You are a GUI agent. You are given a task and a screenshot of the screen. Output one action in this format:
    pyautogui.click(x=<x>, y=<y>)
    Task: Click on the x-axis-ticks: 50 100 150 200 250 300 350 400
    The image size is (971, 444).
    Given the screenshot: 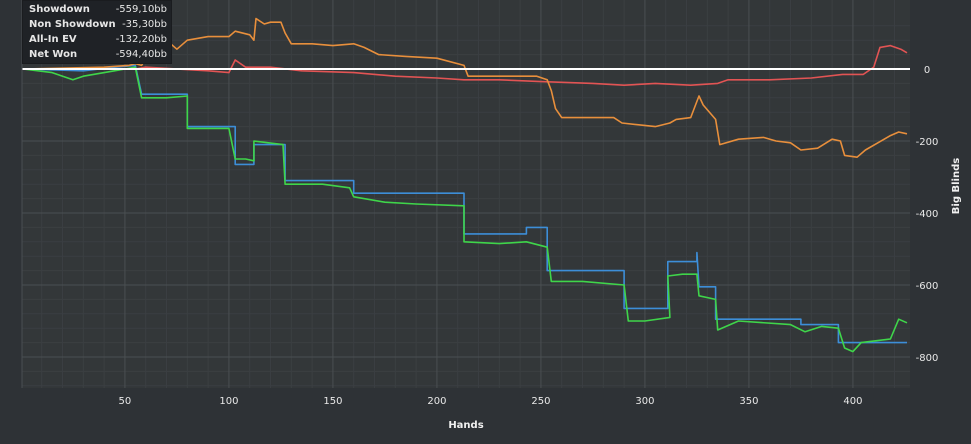 What is the action you would take?
    pyautogui.click(x=491, y=401)
    